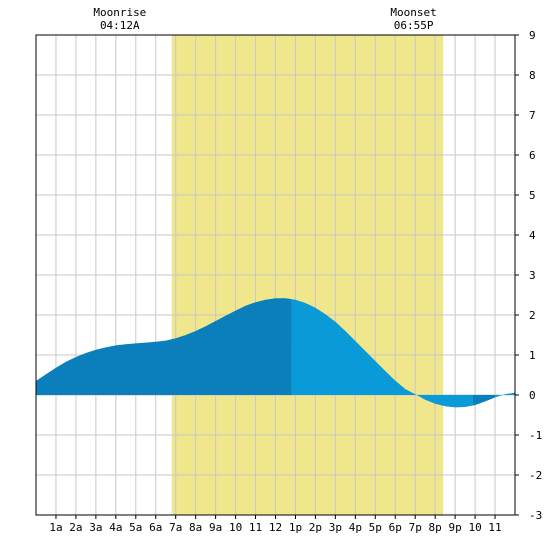 The height and width of the screenshot is (550, 550). What do you see at coordinates (532, 195) in the screenshot?
I see `y-tick-label: 5` at bounding box center [532, 195].